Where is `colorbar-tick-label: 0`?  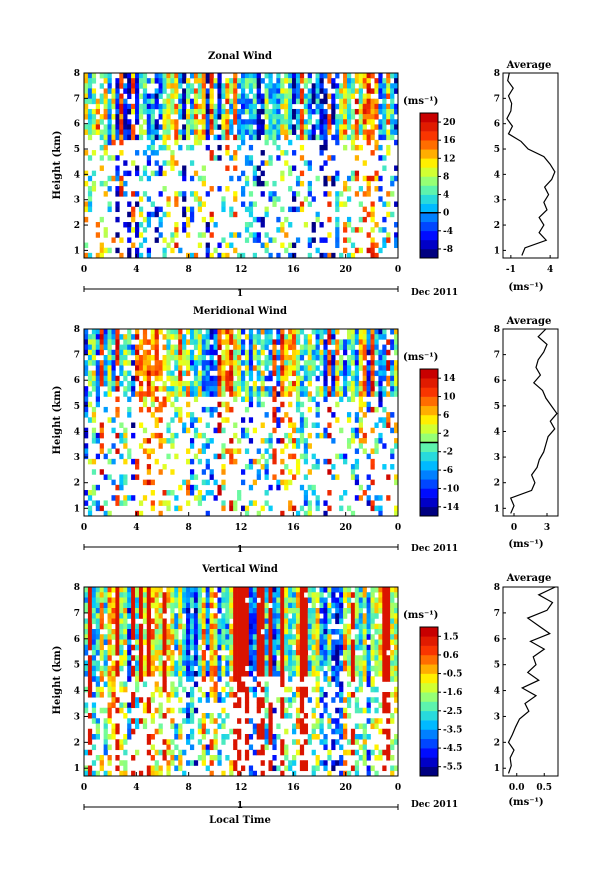
colorbar-tick-label: 0 is located at coordinates (446, 214).